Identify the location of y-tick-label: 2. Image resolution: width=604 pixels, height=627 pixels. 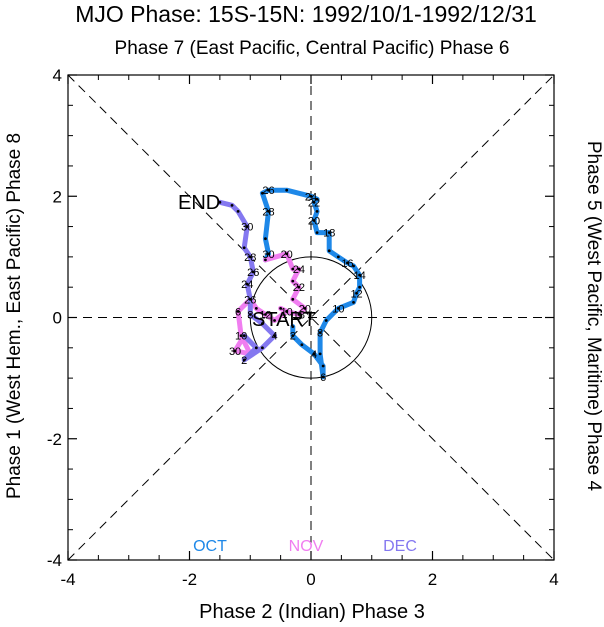
(57, 196).